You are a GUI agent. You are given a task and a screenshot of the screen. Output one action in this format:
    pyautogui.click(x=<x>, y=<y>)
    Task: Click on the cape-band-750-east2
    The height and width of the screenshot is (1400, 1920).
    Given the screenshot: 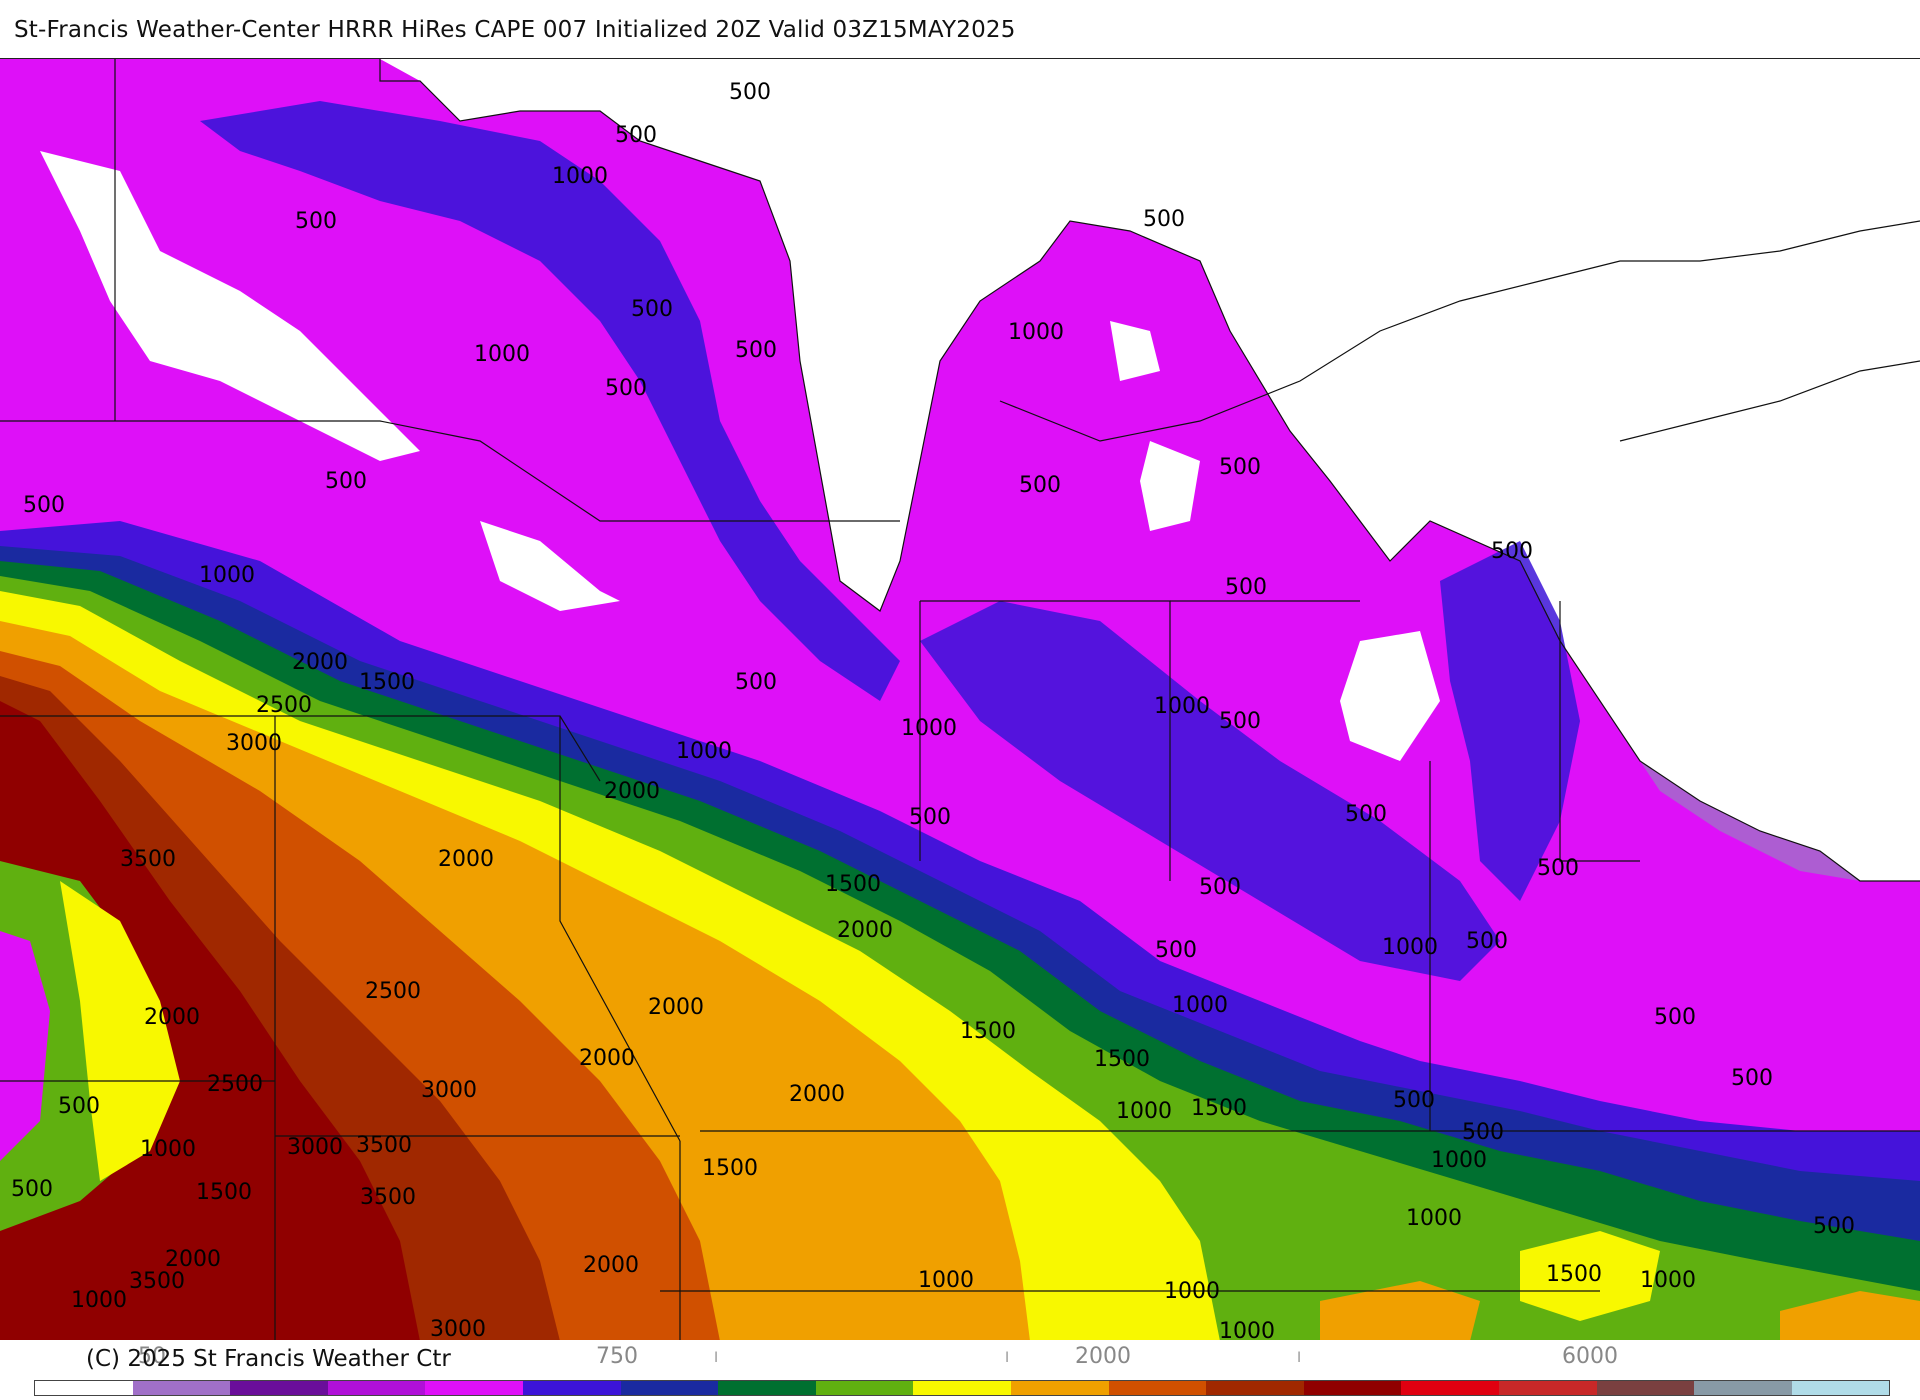 What is the action you would take?
    pyautogui.click(x=1510, y=721)
    